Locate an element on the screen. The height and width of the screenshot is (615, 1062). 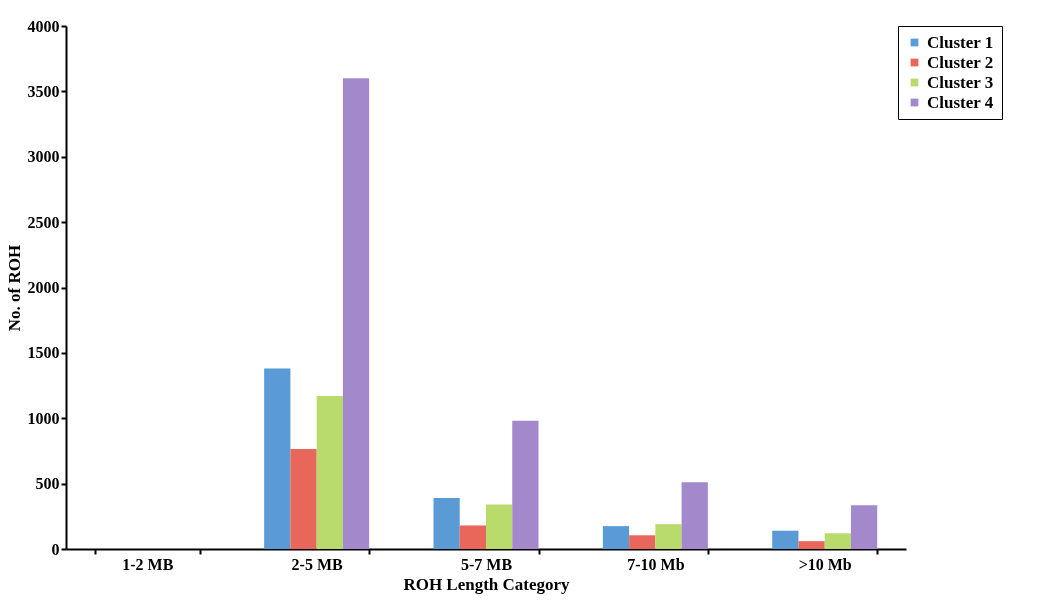
x-axis-title: ROH Length Category is located at coordinates (487, 584).